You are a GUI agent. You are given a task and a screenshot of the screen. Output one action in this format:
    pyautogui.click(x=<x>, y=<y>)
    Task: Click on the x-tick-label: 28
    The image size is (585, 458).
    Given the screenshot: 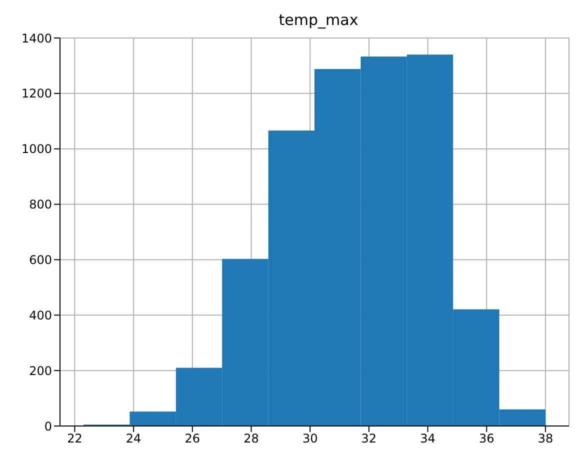 What is the action you would take?
    pyautogui.click(x=251, y=439)
    